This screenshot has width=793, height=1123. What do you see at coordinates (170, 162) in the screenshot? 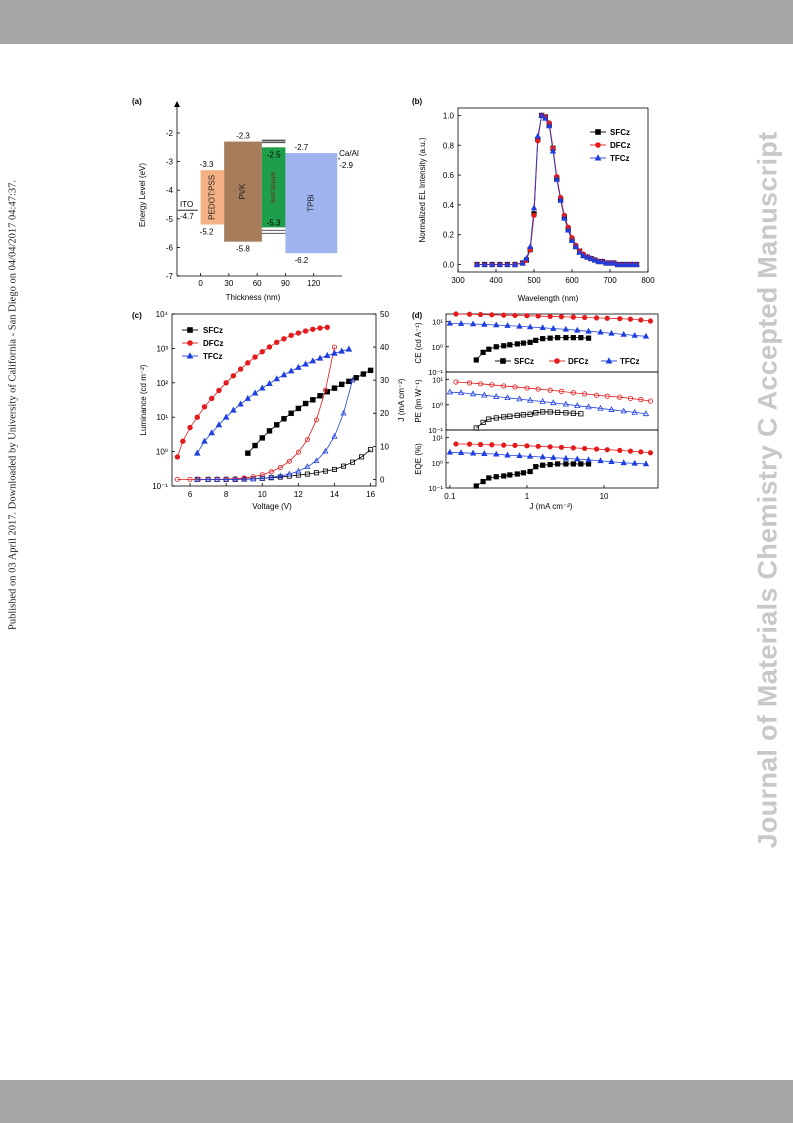
I see `a-ytick-label: -3` at bounding box center [170, 162].